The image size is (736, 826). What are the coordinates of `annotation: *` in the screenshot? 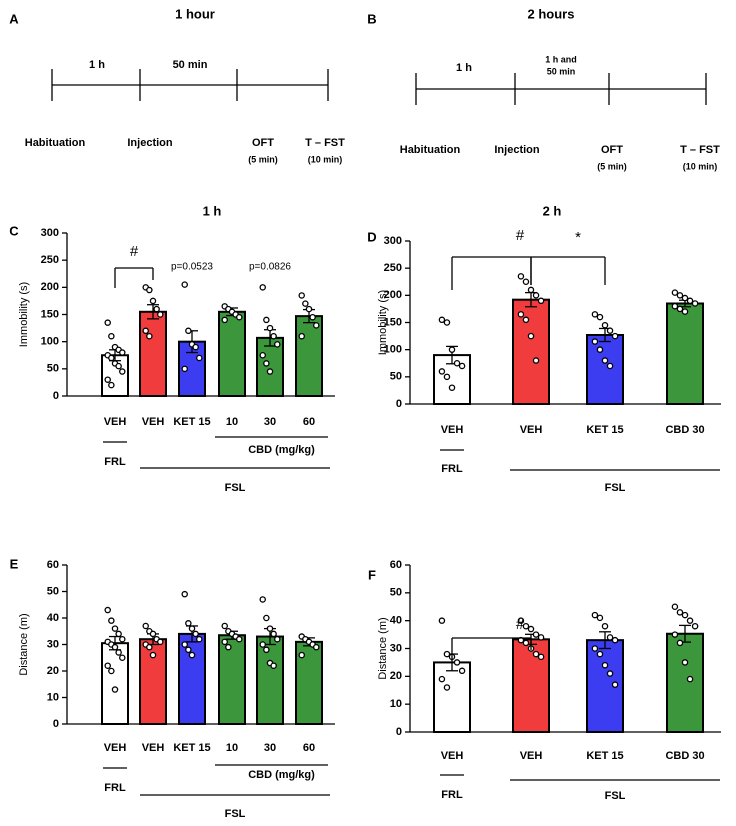 It's located at (578, 237).